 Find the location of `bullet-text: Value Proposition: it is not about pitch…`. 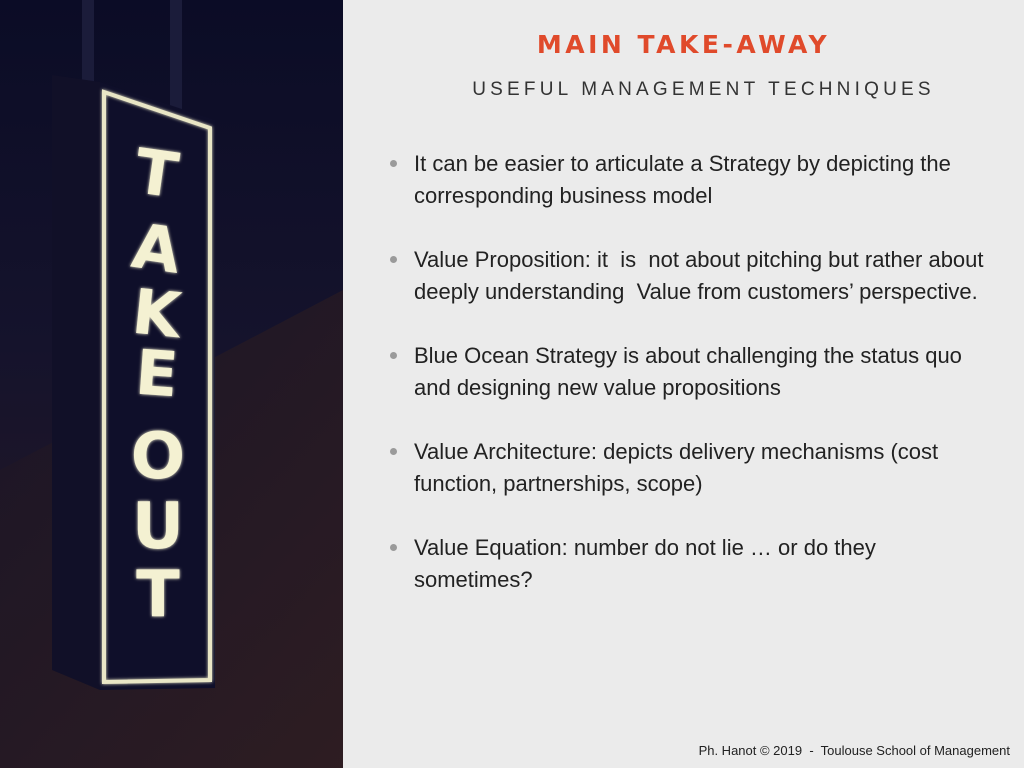

bullet-text: Value Proposition: it is not about pitch… is located at coordinates (702, 275).